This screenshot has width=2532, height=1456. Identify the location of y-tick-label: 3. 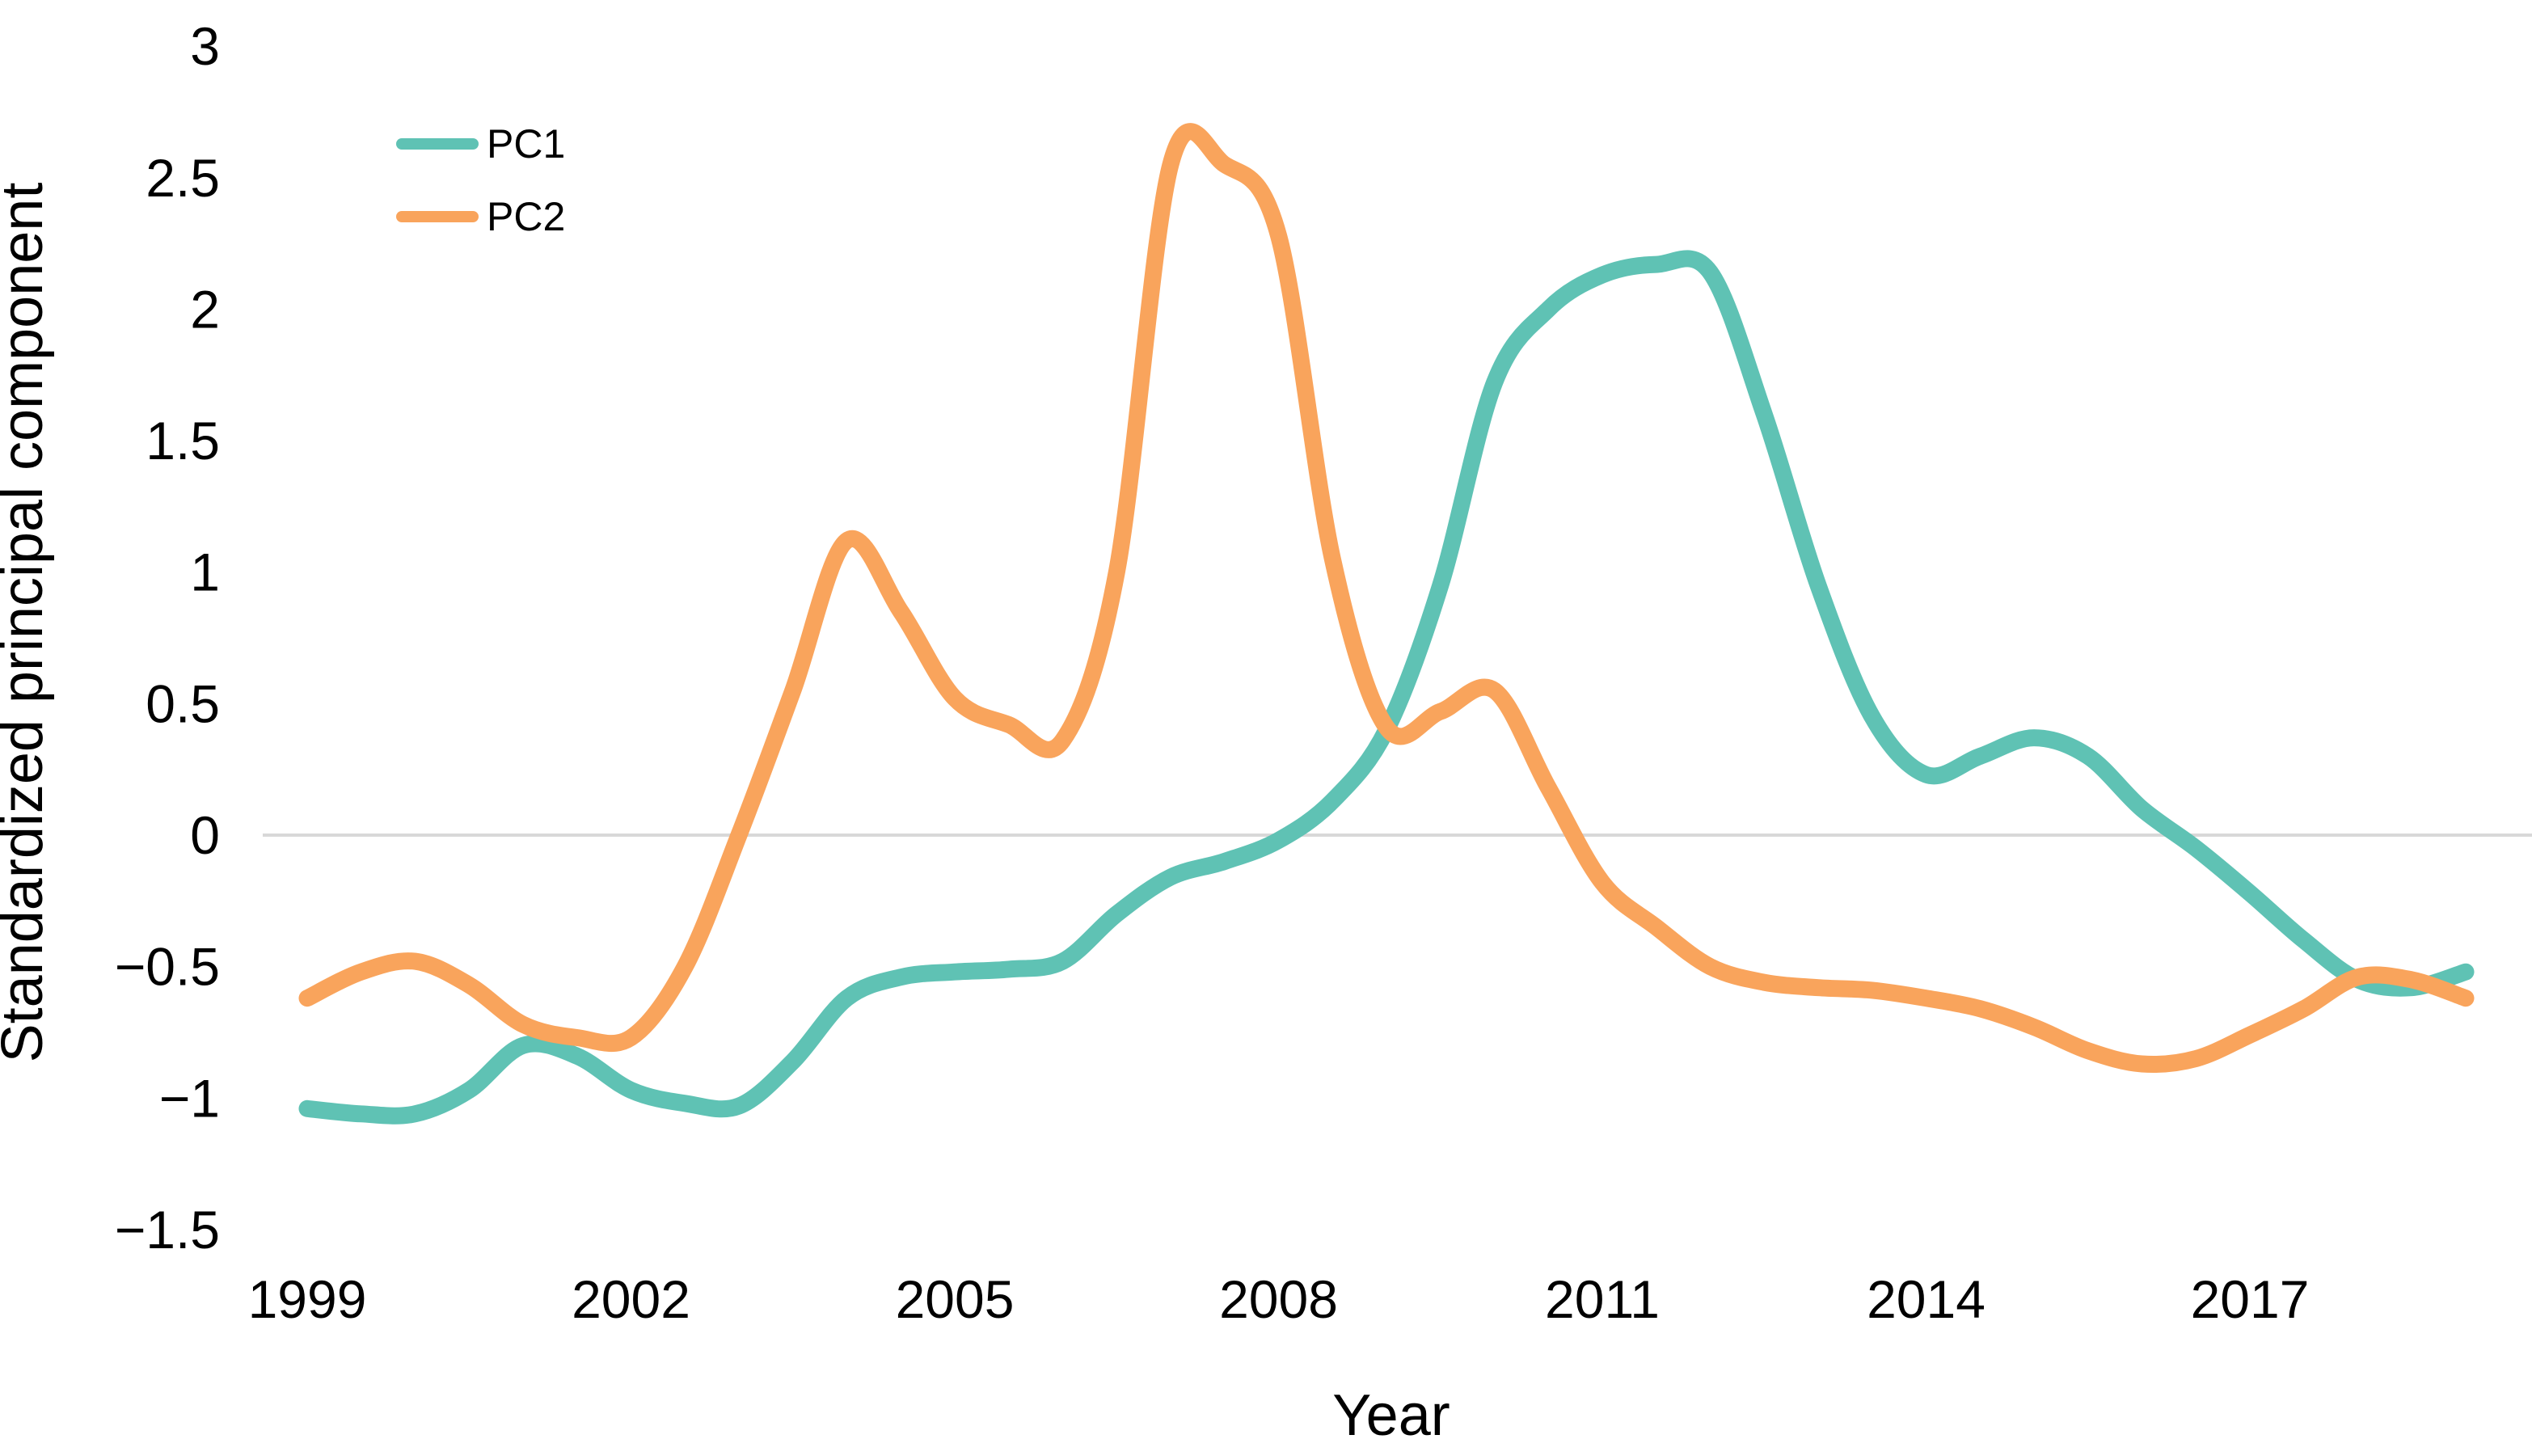
(205, 46).